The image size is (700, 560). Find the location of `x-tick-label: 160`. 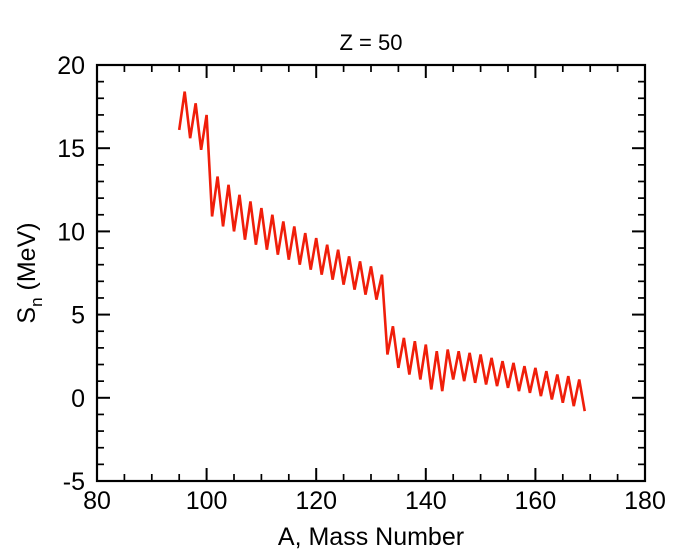

x-tick-label: 160 is located at coordinates (536, 501).